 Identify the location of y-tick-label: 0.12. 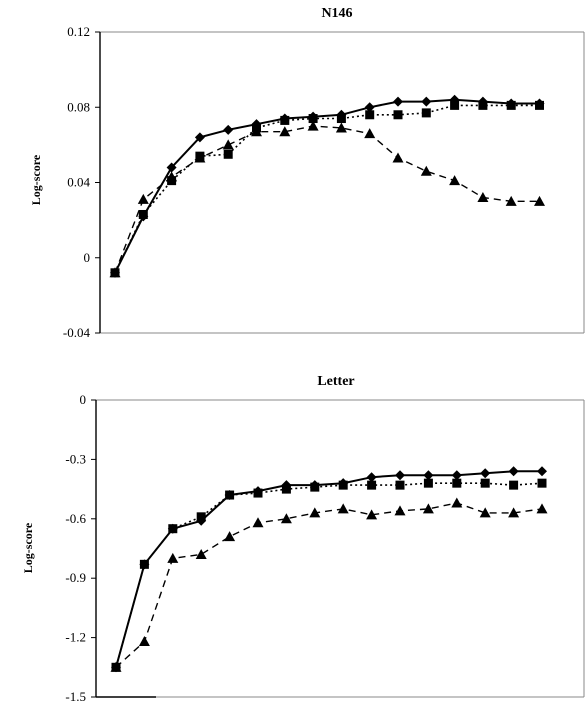
(78, 31).